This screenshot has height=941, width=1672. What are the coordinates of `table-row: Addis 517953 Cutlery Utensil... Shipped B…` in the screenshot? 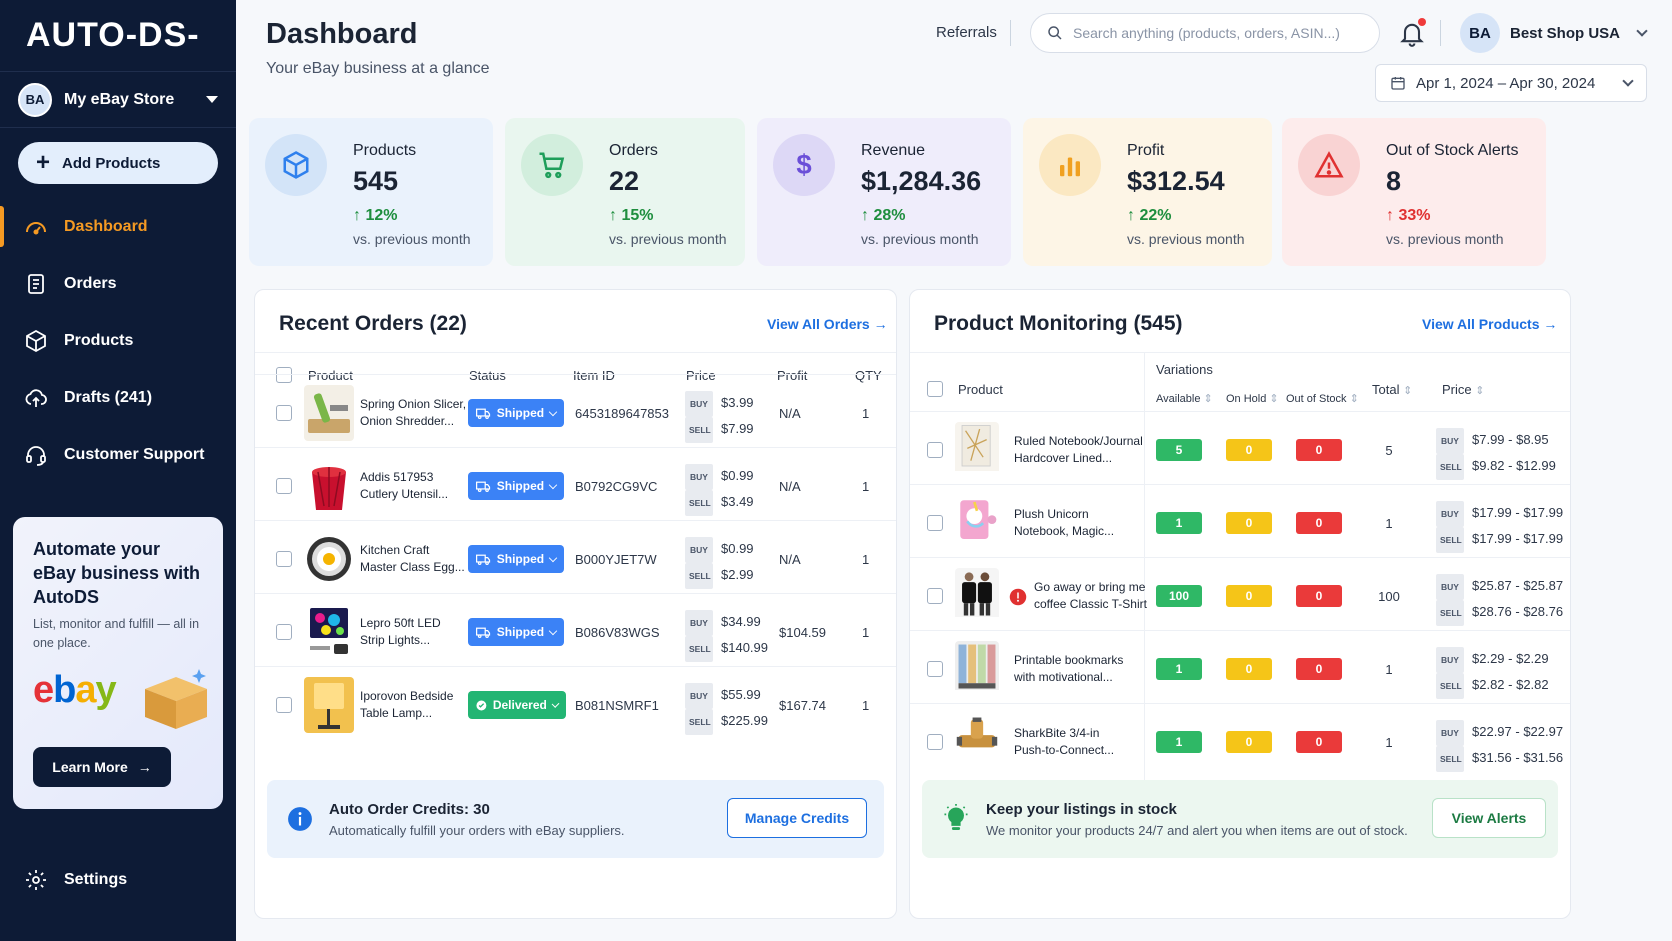 It's located at (575, 485).